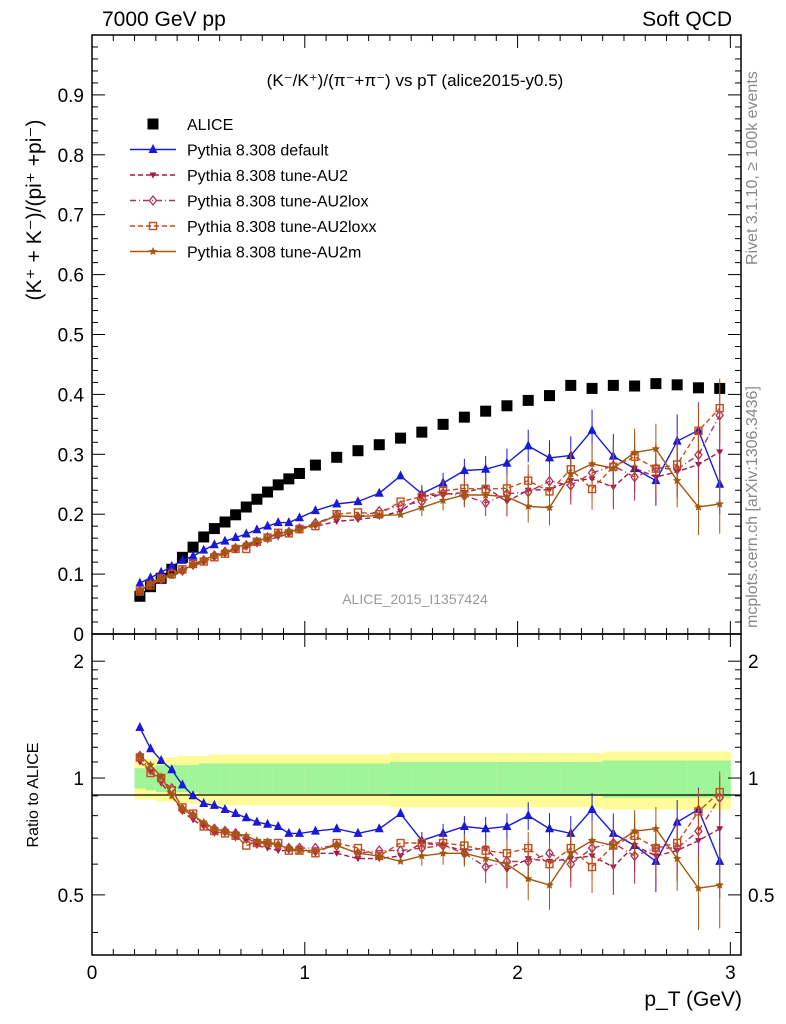 The image size is (786, 1024). What do you see at coordinates (400, 851) in the screenshot?
I see `ratio-series-2-point` at bounding box center [400, 851].